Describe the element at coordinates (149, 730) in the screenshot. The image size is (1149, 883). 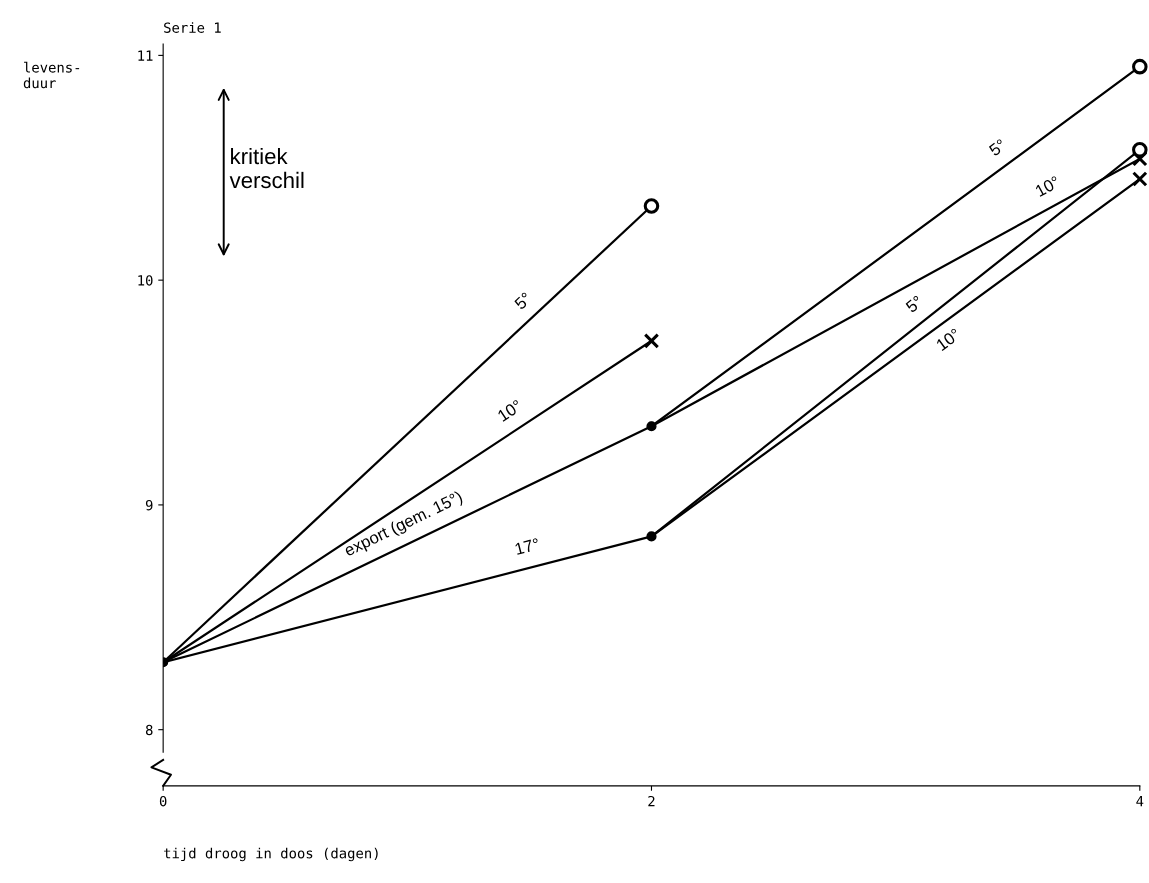
I see `y-tick-label: 8` at that location.